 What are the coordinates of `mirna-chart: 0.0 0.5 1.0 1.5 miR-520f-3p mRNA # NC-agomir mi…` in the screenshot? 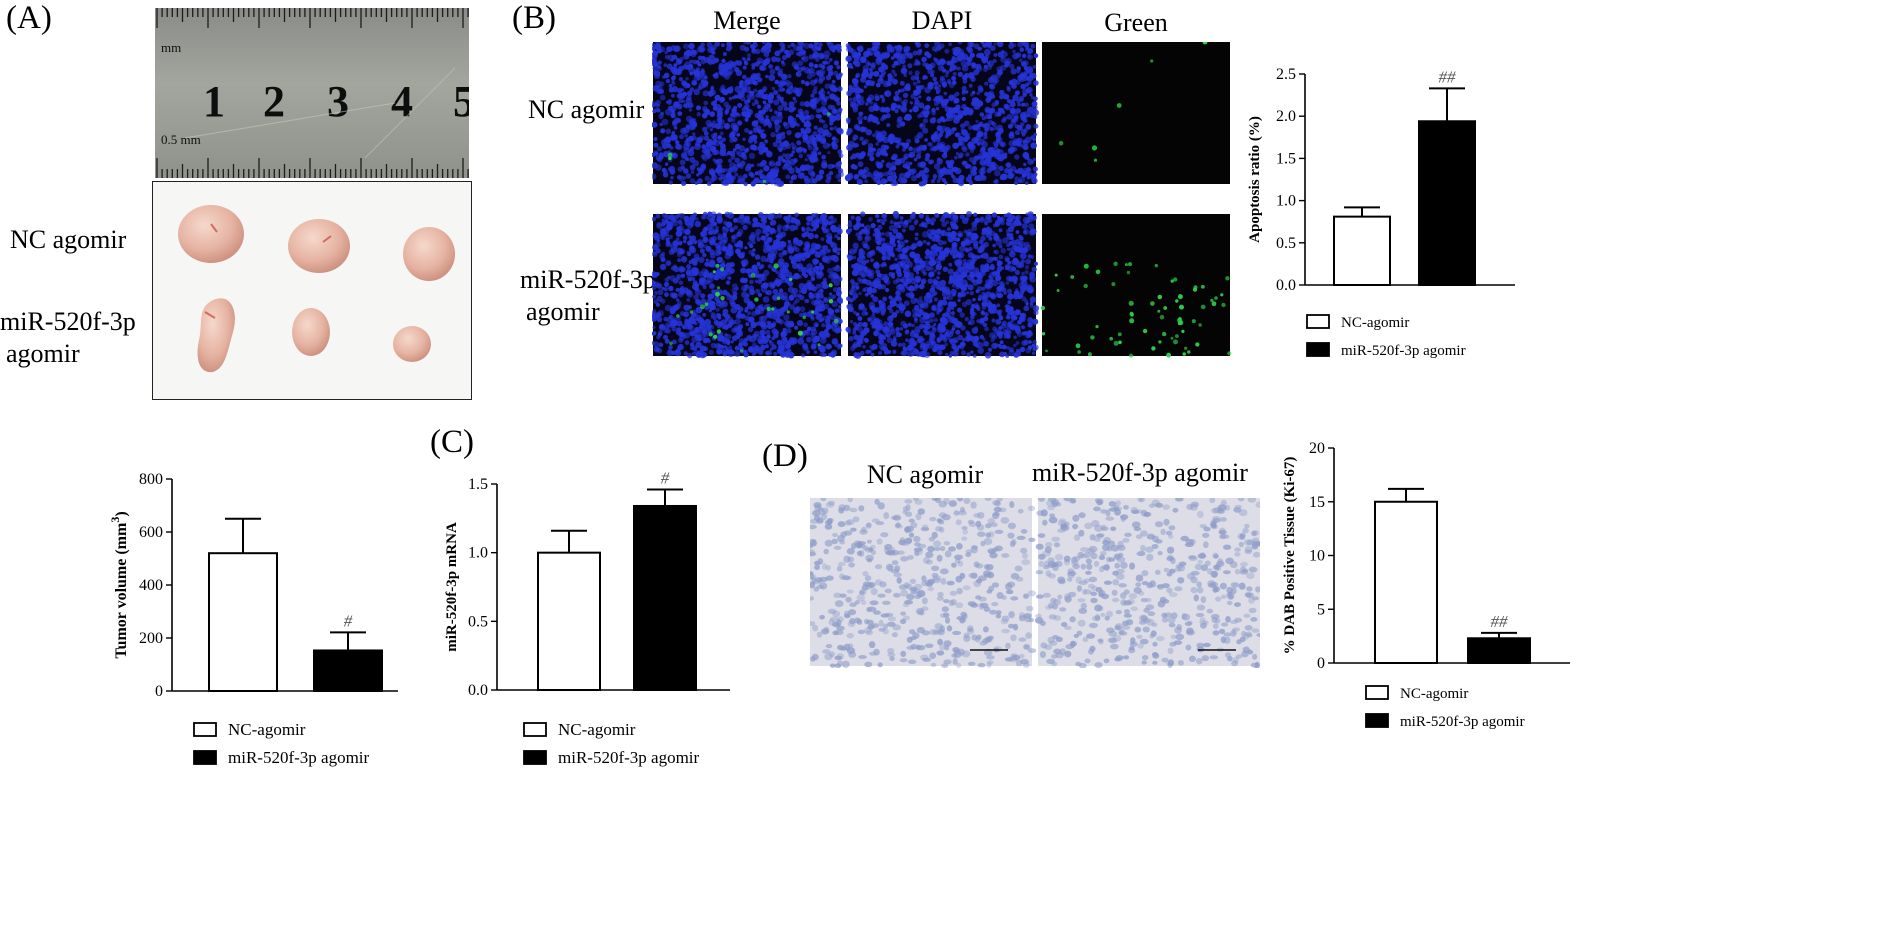 It's located at (587, 617).